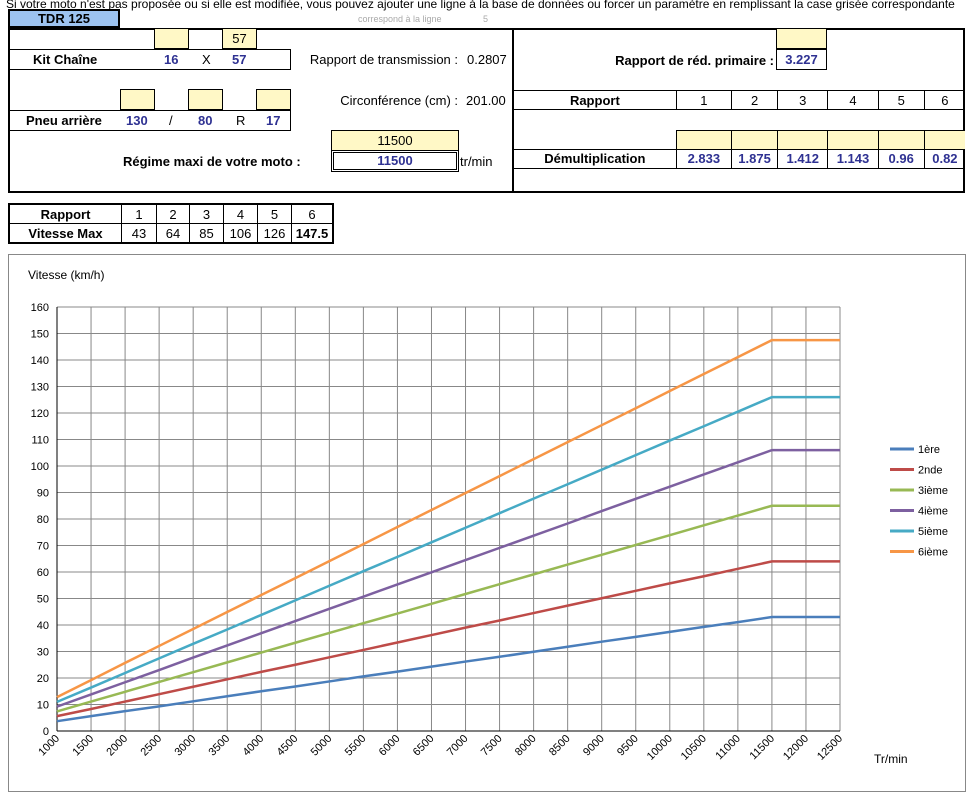 This screenshot has width=974, height=798. I want to click on x-tick-label: 9500, so click(628, 746).